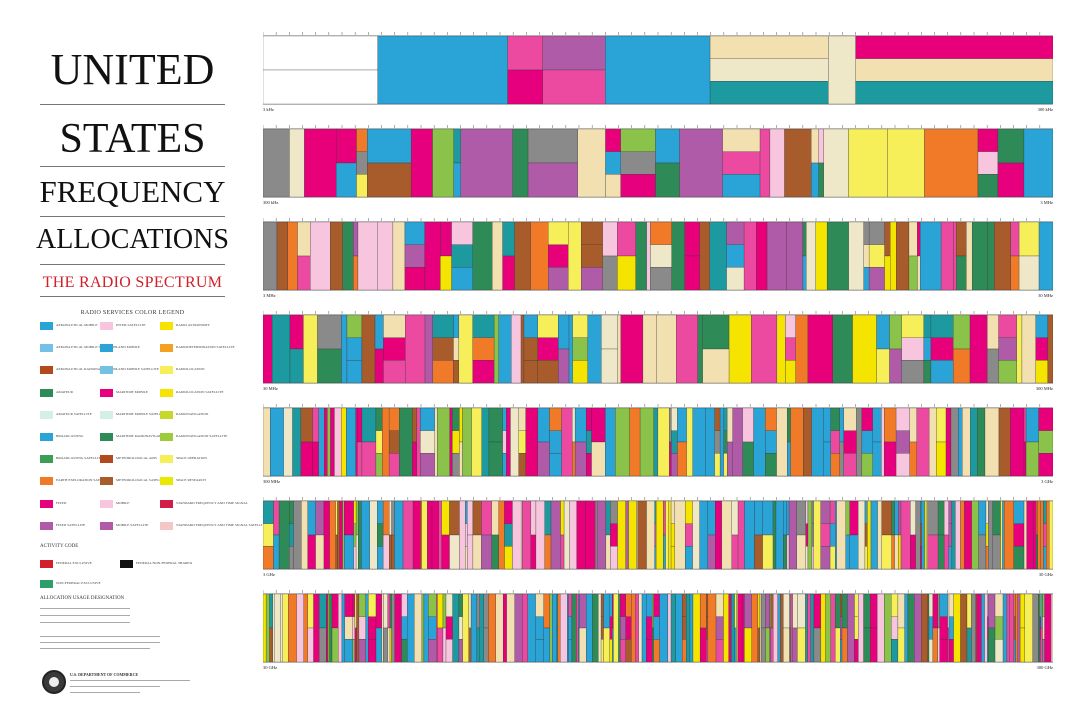 Image resolution: width=1080 pixels, height=720 pixels. Describe the element at coordinates (131, 325) in the screenshot. I see `legend-label: INTER-SATELLITE` at that location.